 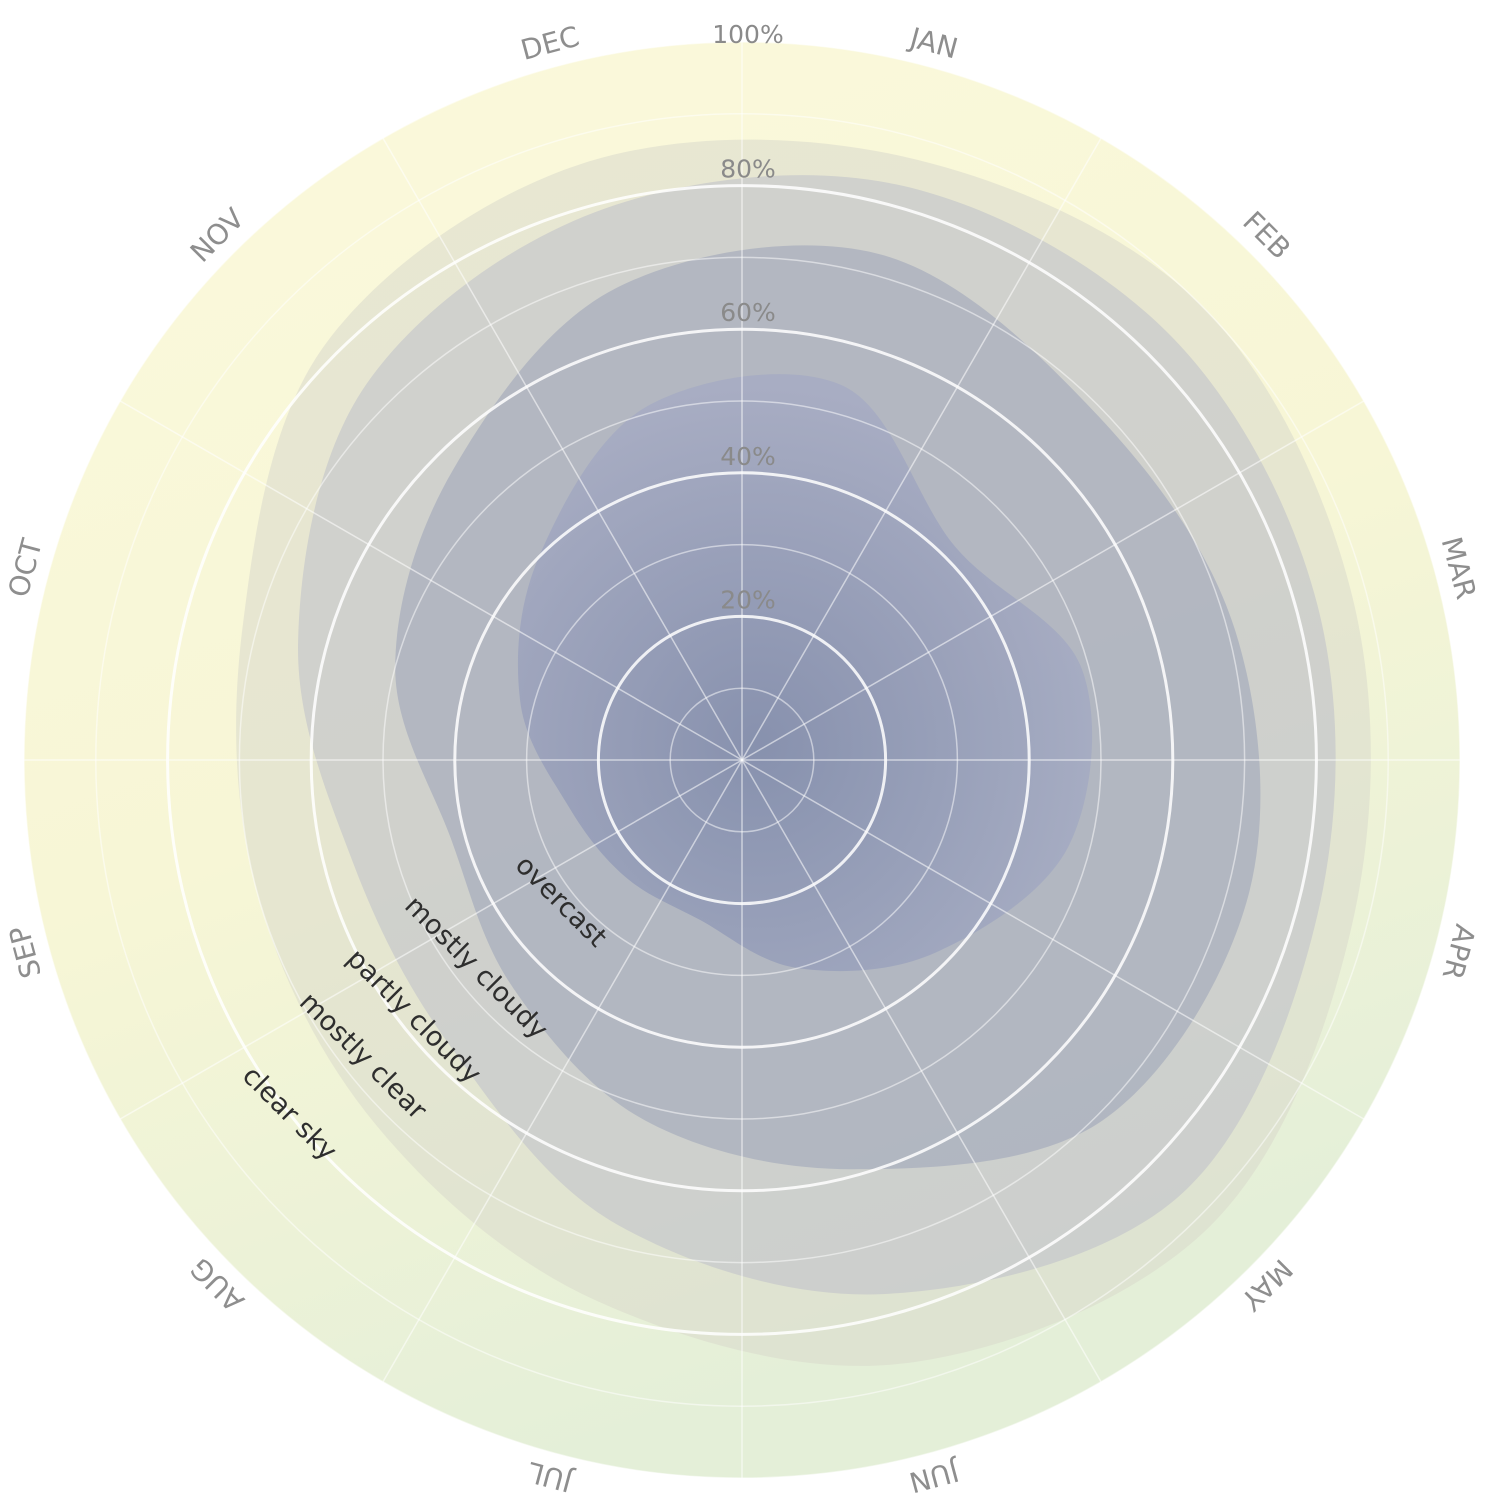 I want to click on month-label-mar: MAR, so click(x=1459, y=567).